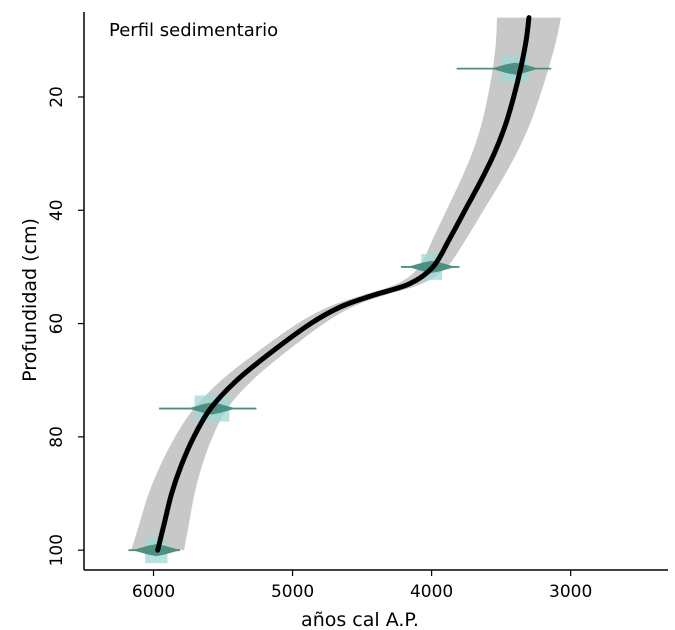 This screenshot has width=675, height=630. I want to click on y-tick-label: 60, so click(57, 324).